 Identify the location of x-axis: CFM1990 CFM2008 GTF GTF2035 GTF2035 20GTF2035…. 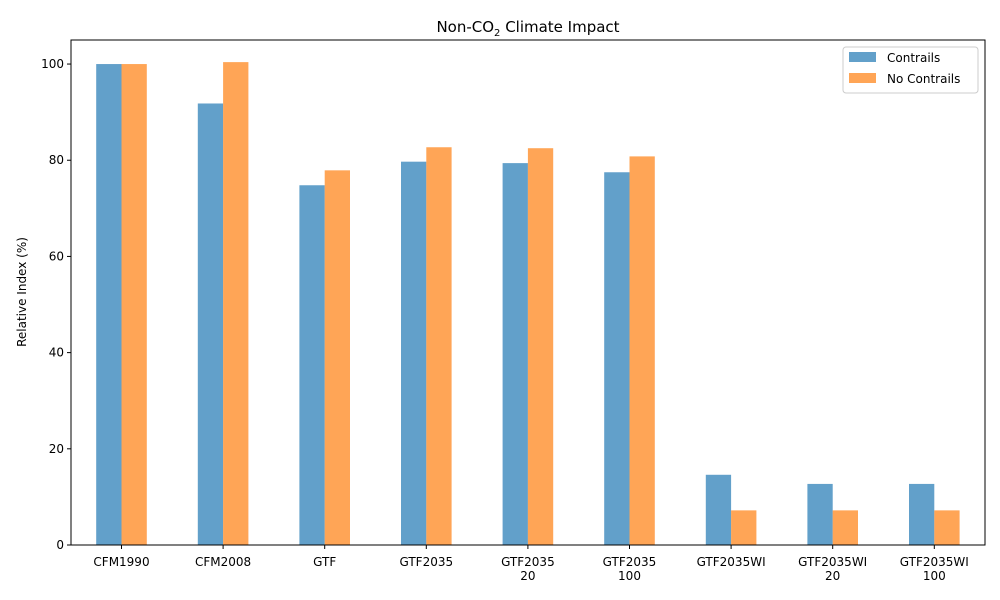
(531, 564).